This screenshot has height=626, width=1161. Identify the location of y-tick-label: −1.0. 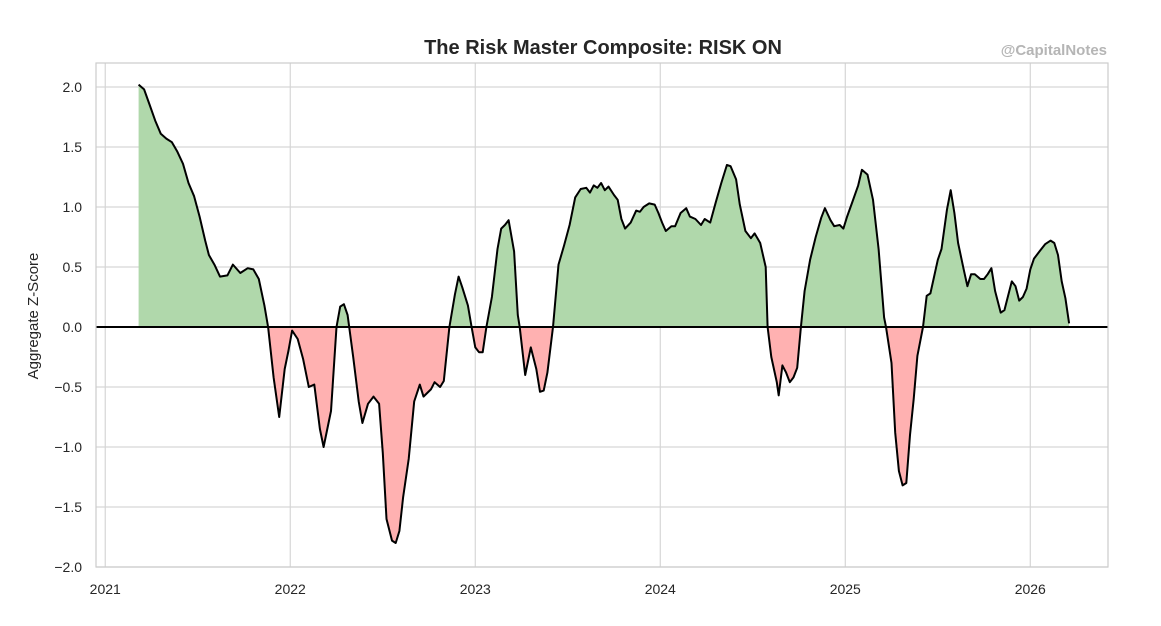
(68, 447).